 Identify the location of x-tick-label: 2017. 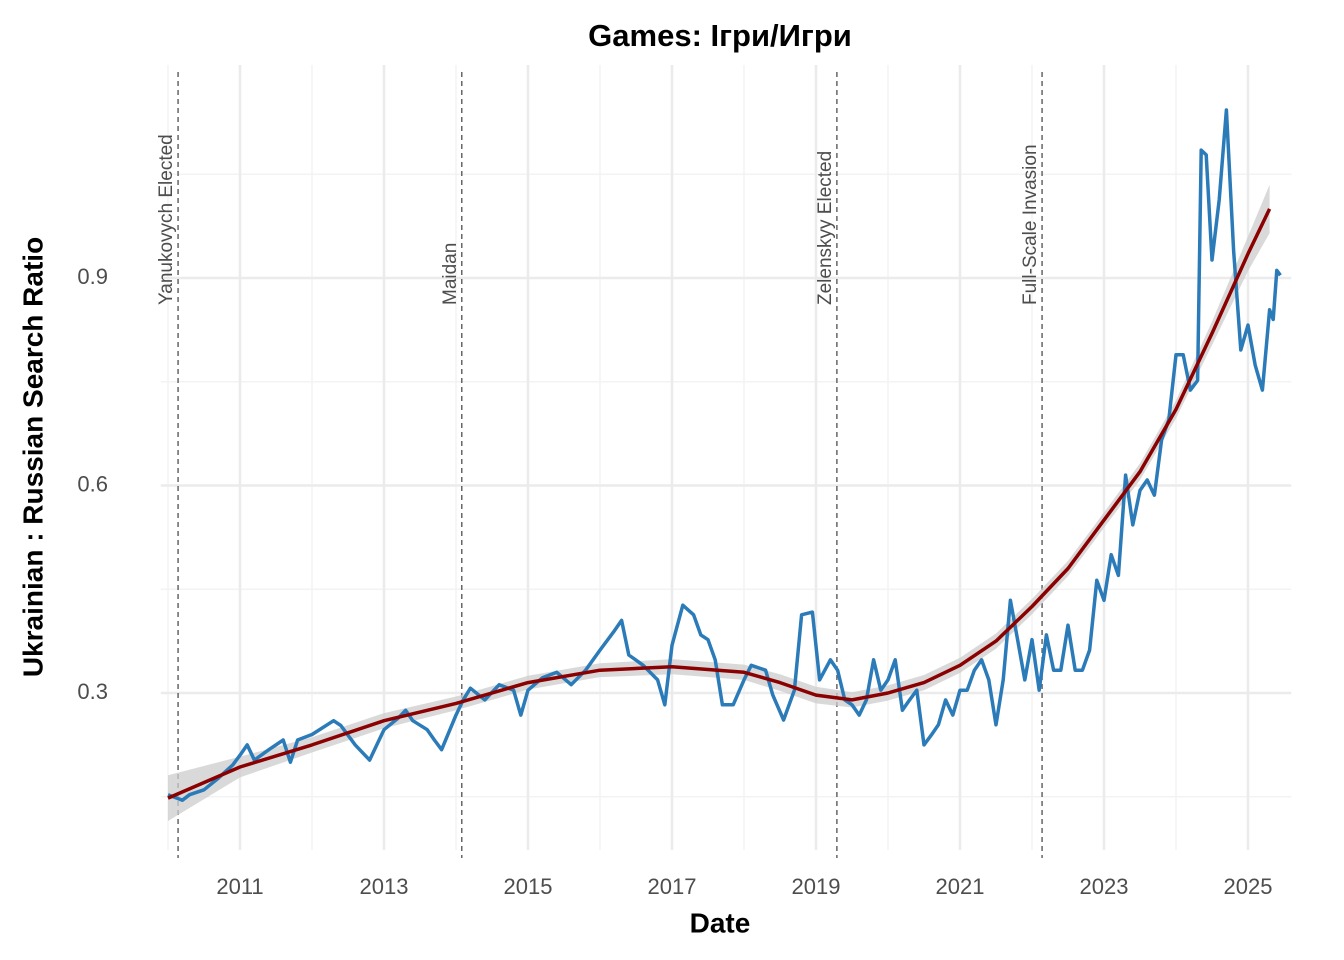
(672, 886).